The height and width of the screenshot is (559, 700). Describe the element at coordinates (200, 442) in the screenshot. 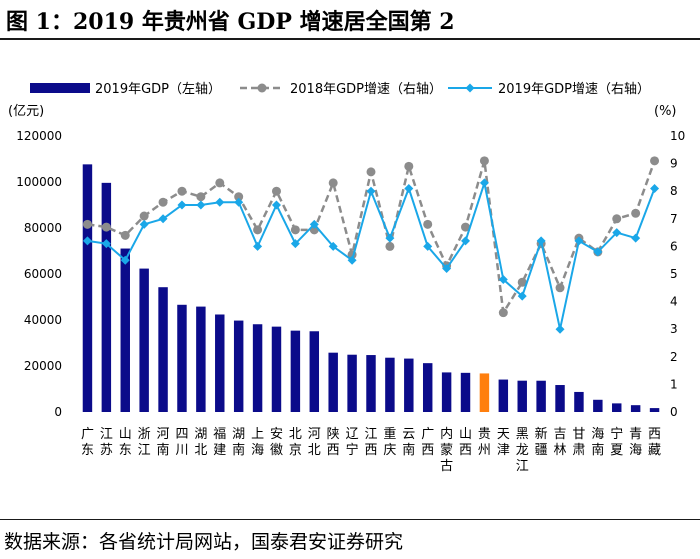

I see `category-label: 湖北` at that location.